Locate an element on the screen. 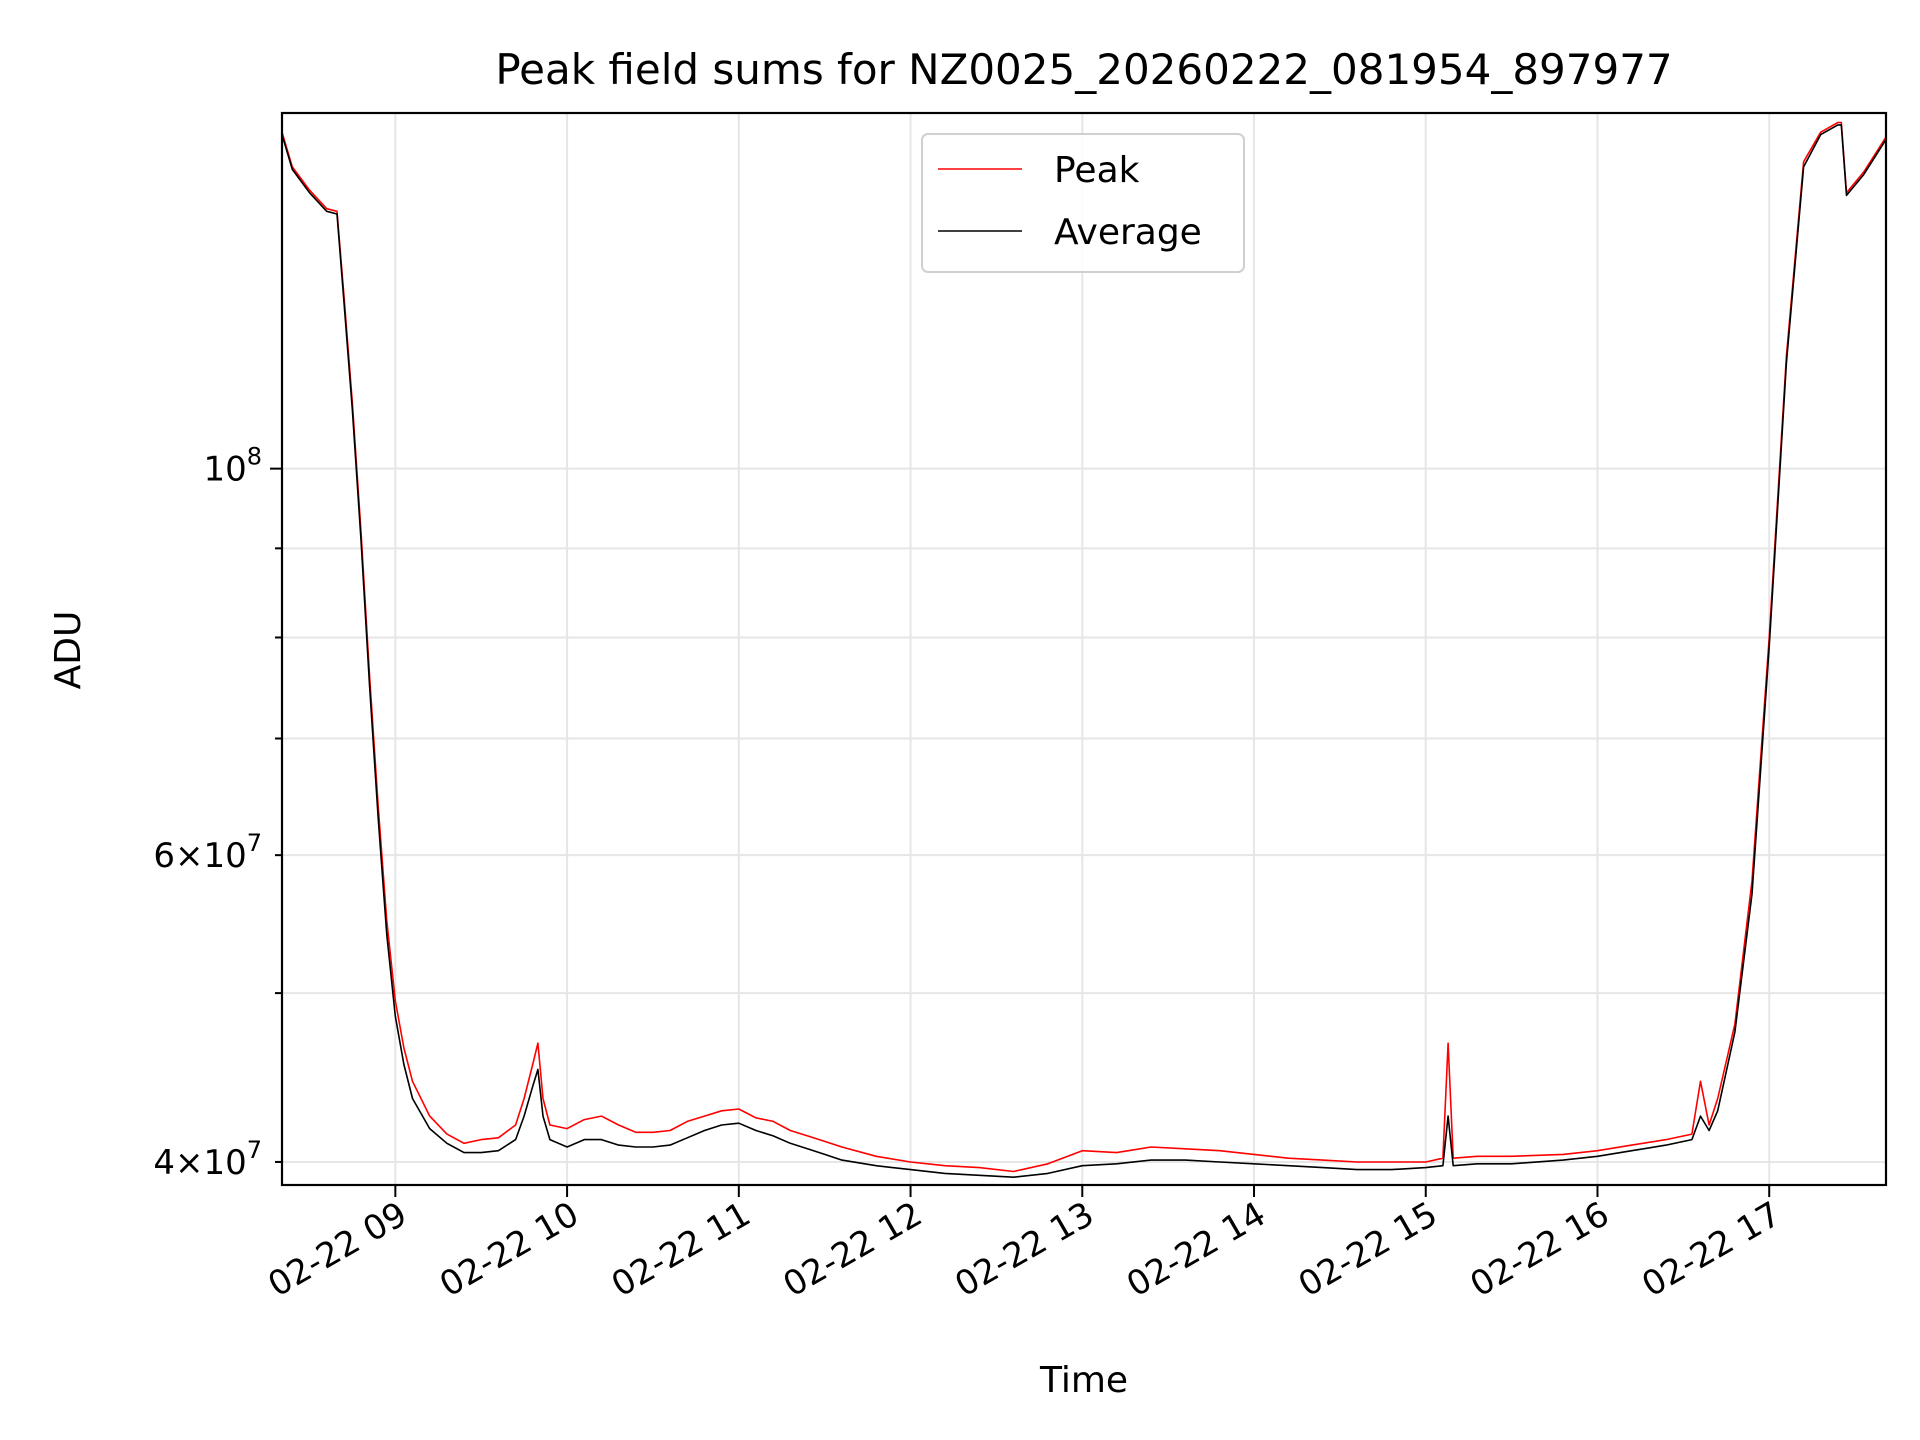  legend-label-average: Average is located at coordinates (1128, 232).